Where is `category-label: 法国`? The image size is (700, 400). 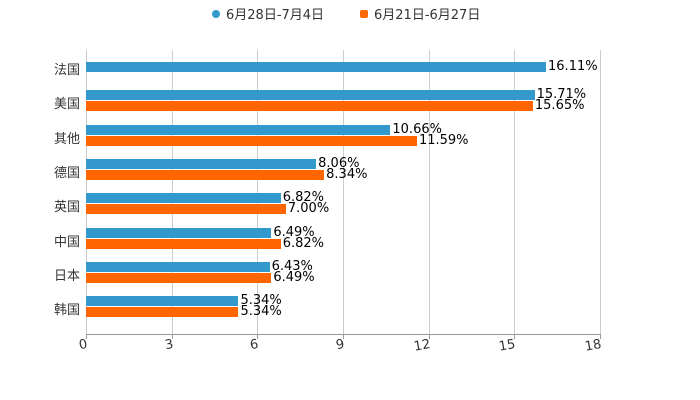 category-label: 法国 is located at coordinates (66, 70).